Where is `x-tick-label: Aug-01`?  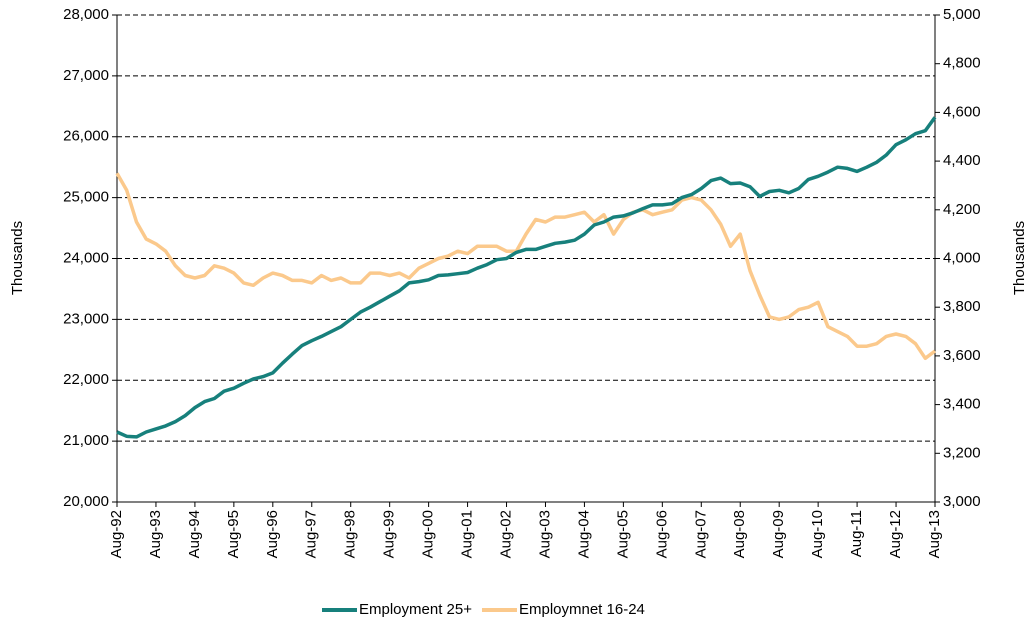 x-tick-label: Aug-01 is located at coordinates (467, 534).